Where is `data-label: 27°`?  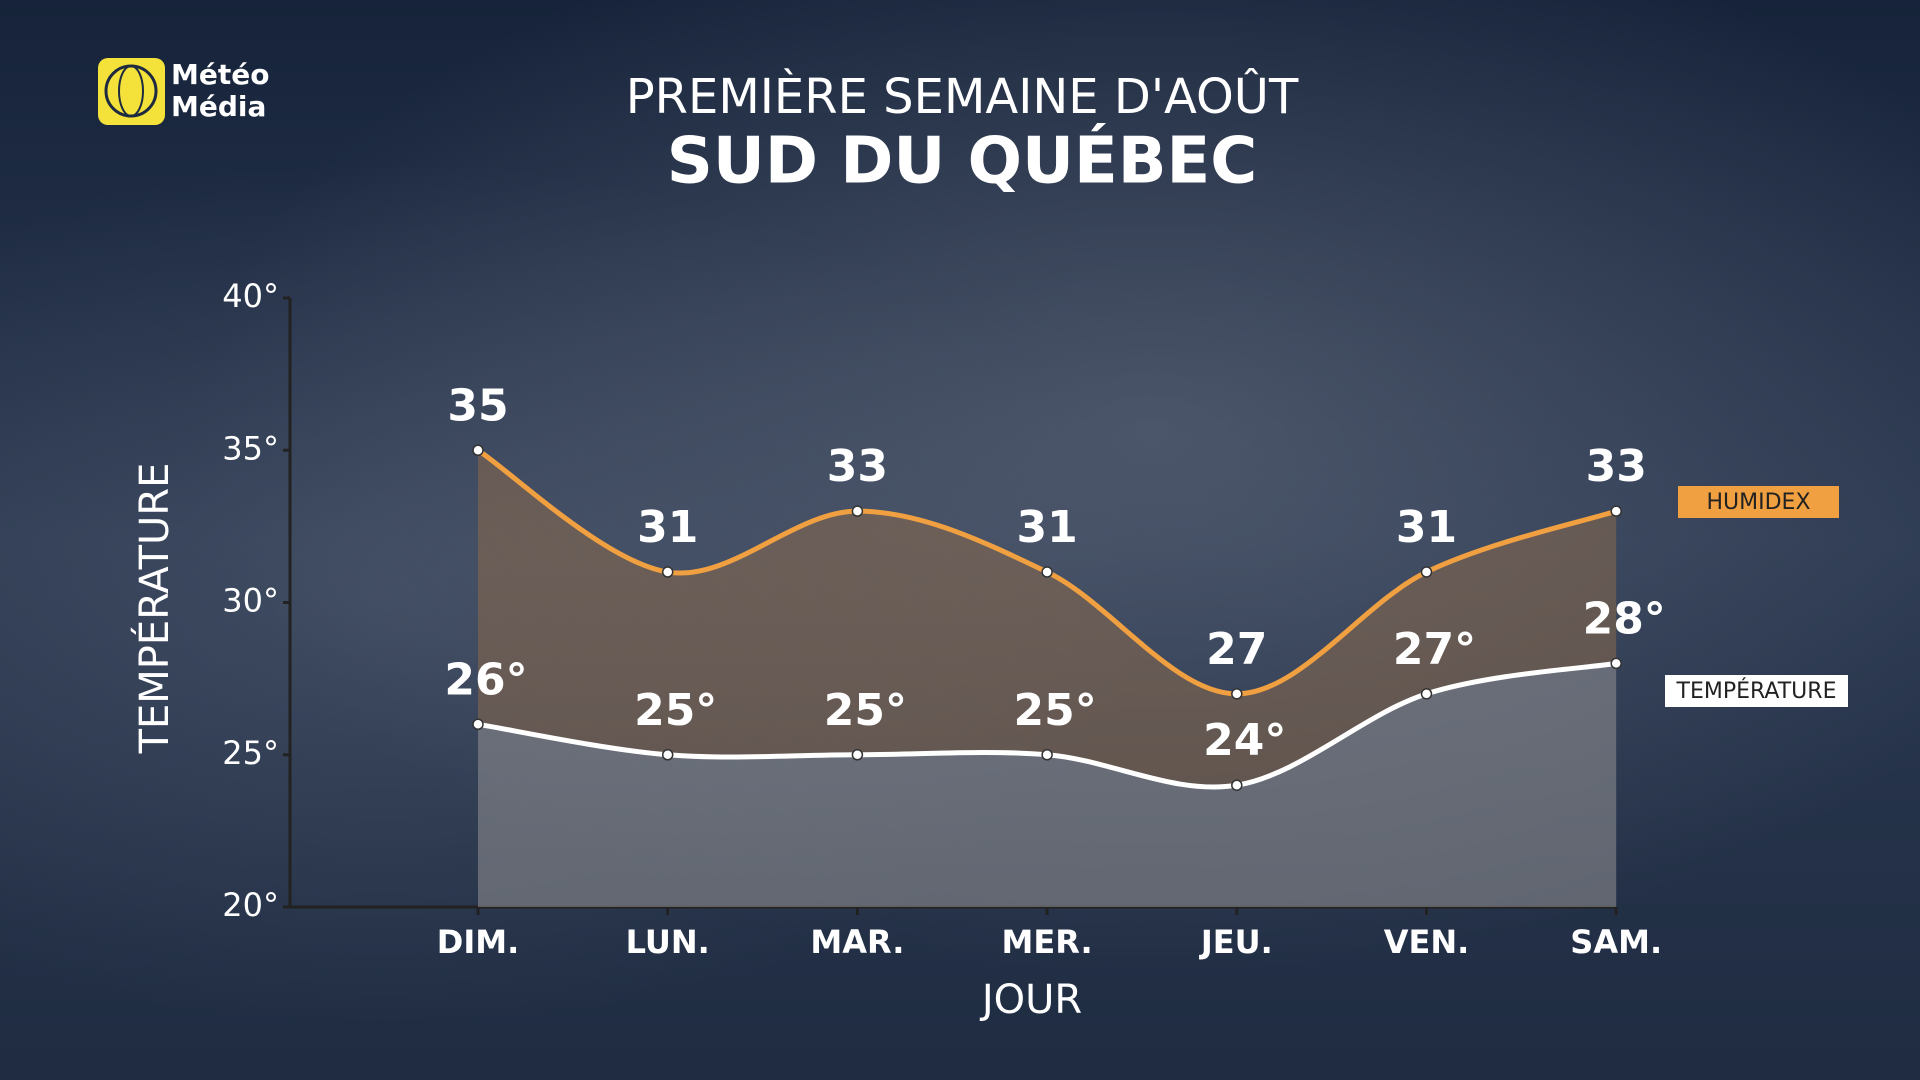
data-label: 27° is located at coordinates (1434, 649).